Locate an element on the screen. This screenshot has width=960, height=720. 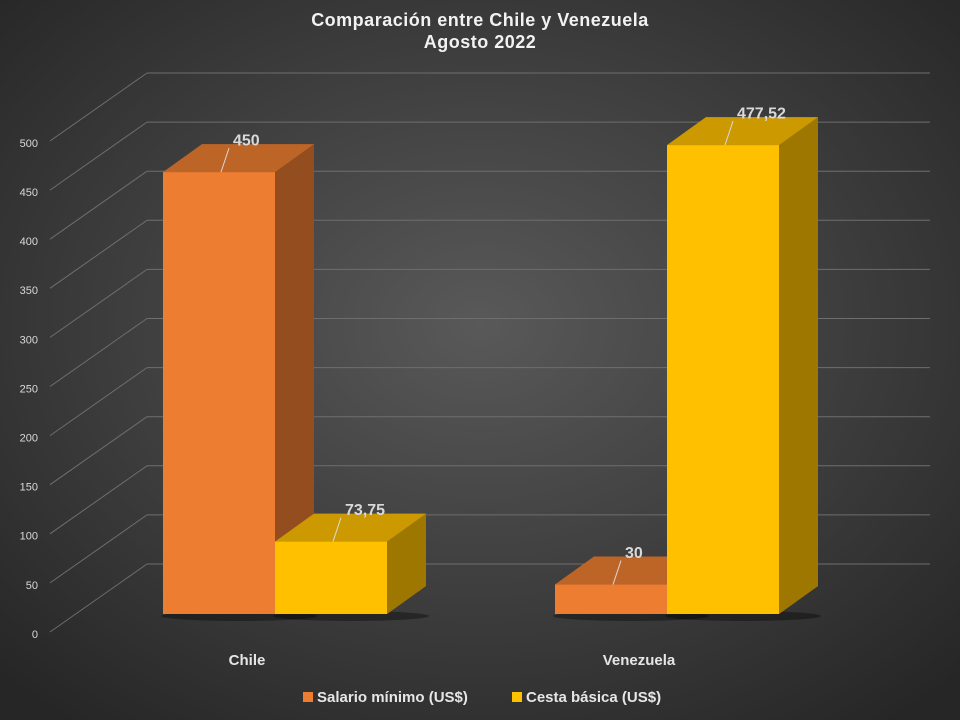
y-tick-label: 50 is located at coordinates (32, 586).